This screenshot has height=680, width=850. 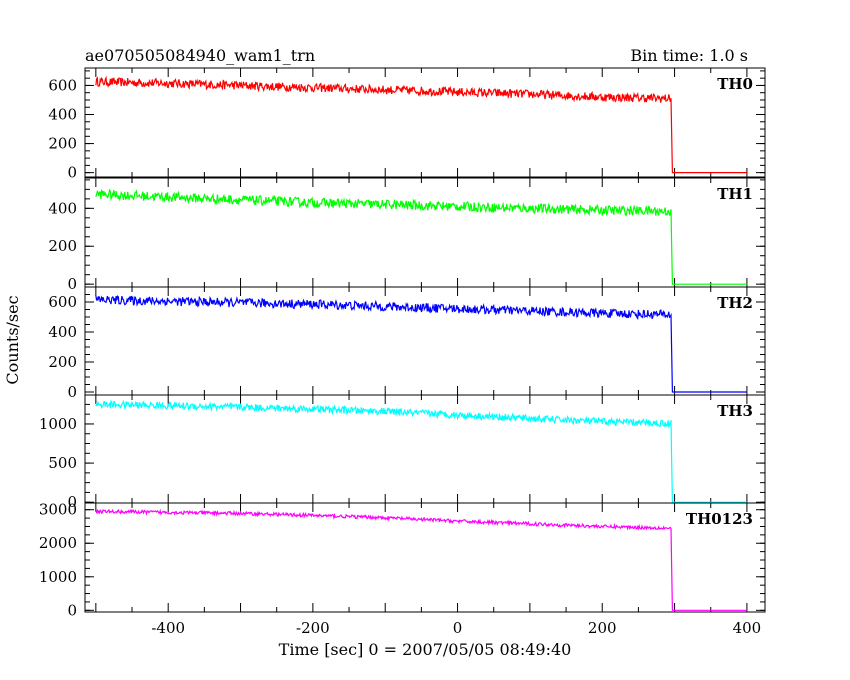 I want to click on chart-title: ae070505084940_wam1_trn, so click(x=200, y=55).